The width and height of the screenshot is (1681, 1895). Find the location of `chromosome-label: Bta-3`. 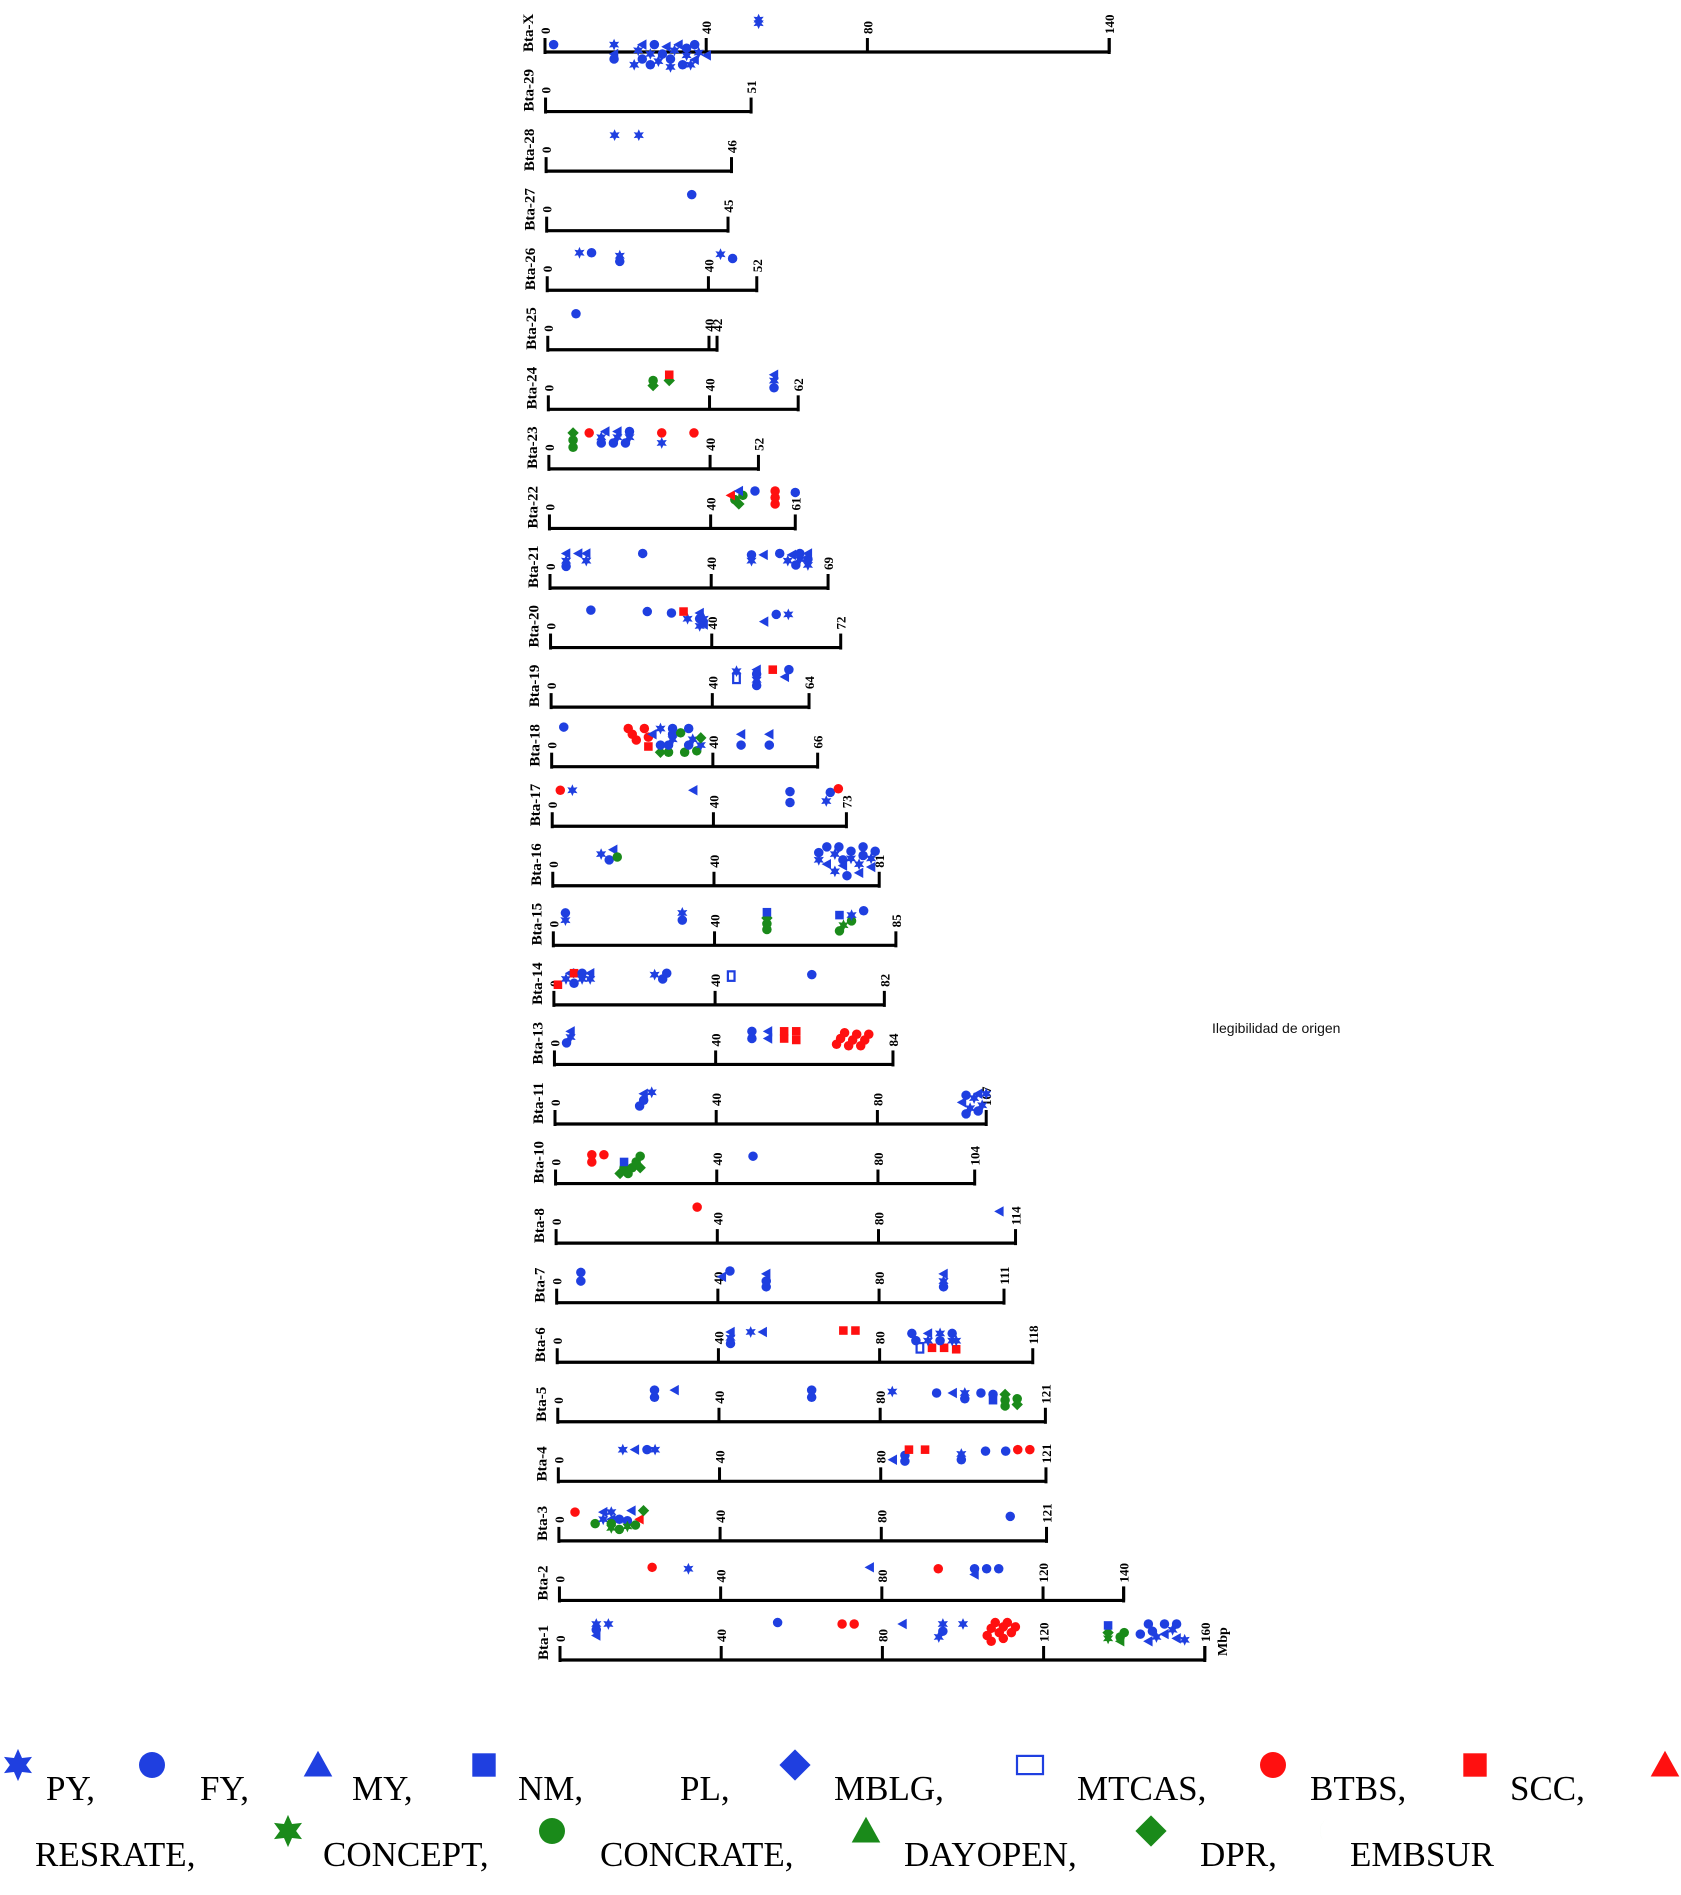

chromosome-label: Bta-3 is located at coordinates (543, 1523).